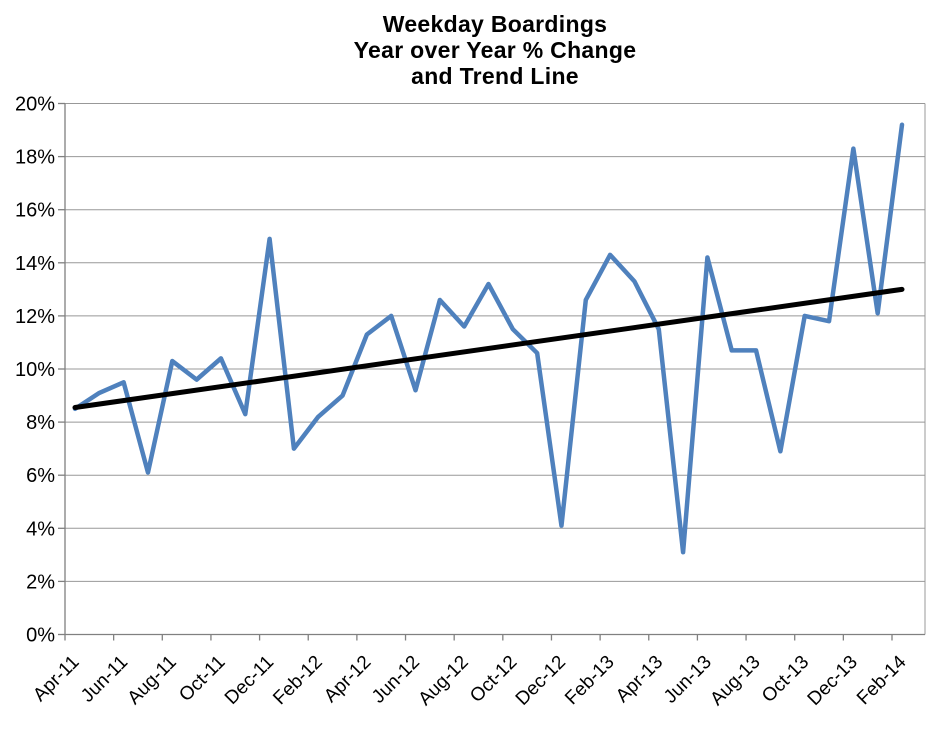 The height and width of the screenshot is (734, 929). What do you see at coordinates (56, 679) in the screenshot?
I see `x-axis-label: Apr-11` at bounding box center [56, 679].